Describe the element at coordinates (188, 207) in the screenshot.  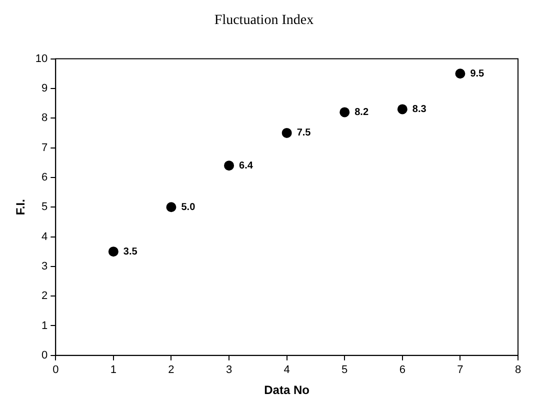
I see `data-label: 5.0` at that location.